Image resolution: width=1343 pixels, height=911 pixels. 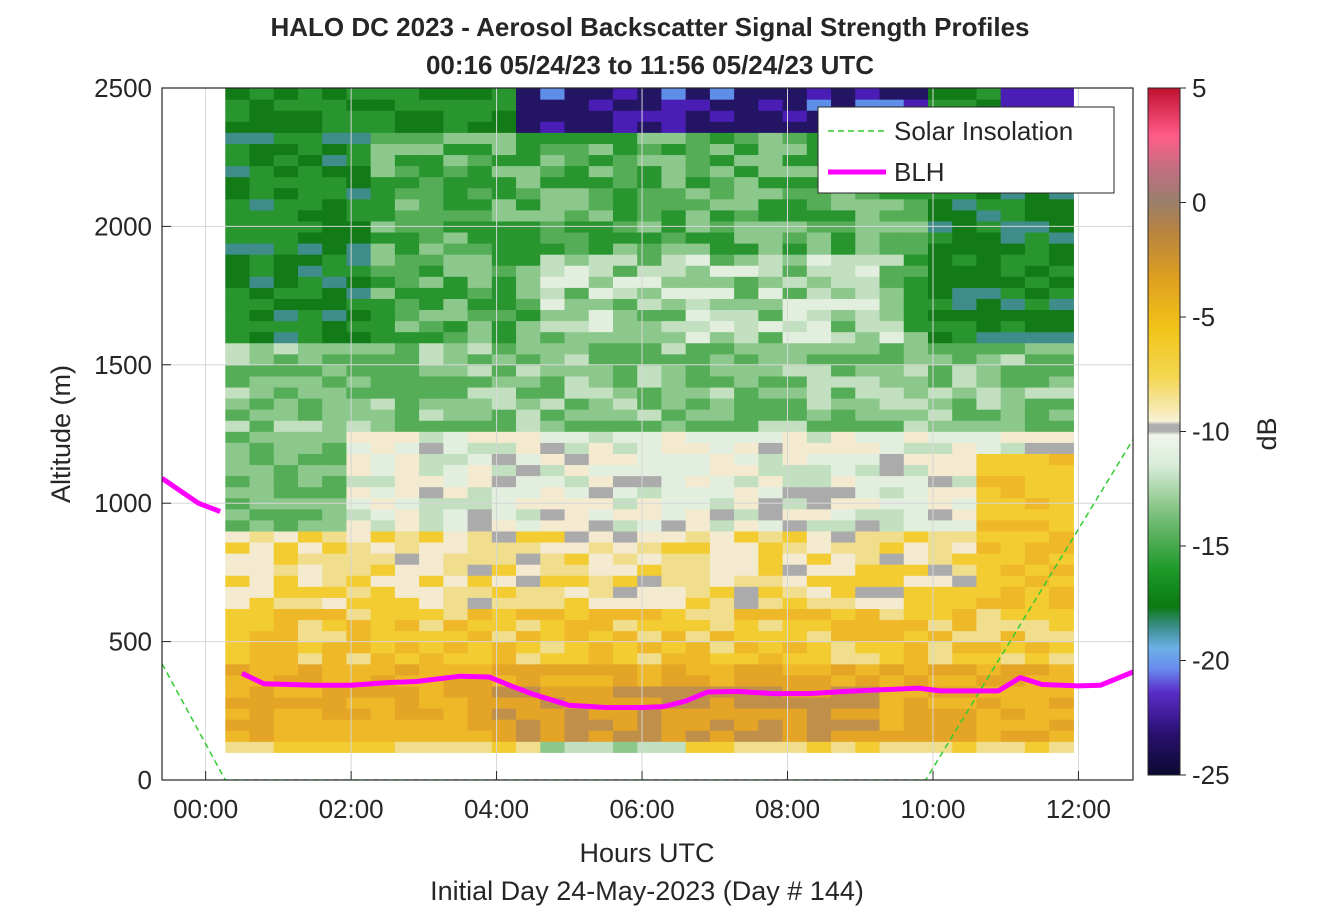 I want to click on x-tick-label: 08:00, so click(x=787, y=809).